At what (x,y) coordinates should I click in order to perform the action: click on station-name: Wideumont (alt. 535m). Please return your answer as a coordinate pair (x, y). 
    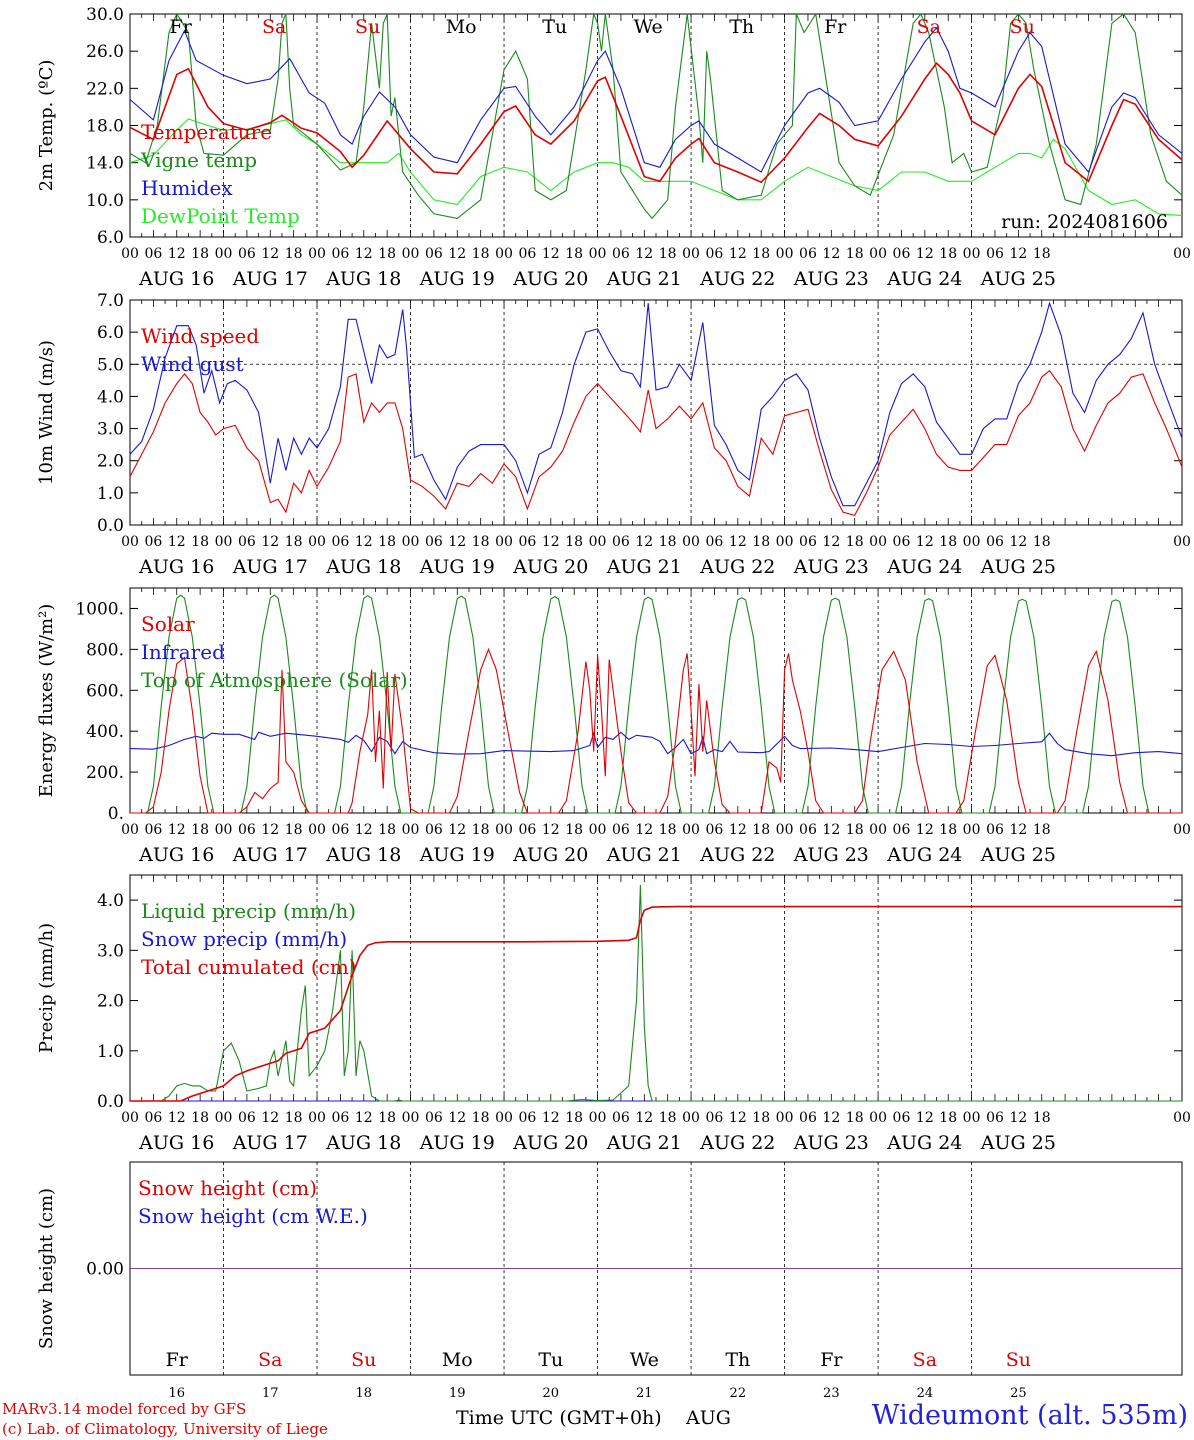
    Looking at the image, I should click on (1029, 1415).